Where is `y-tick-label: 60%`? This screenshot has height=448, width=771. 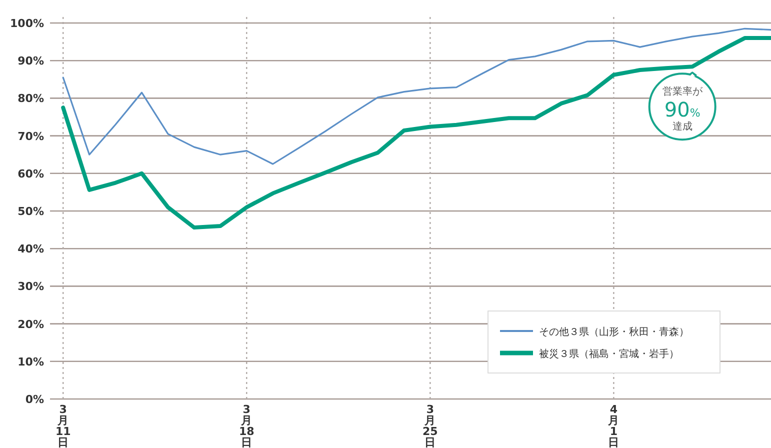 y-tick-label: 60% is located at coordinates (31, 173).